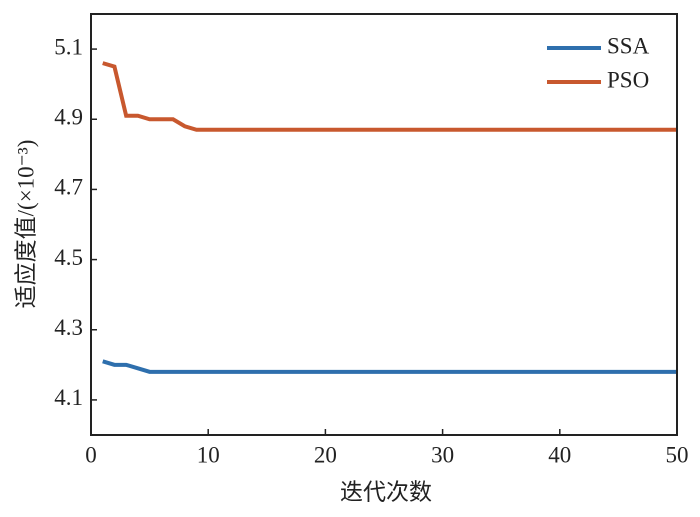 This screenshot has height=517, width=700. I want to click on y-axis-label: 适应度值/(×10⁻³), so click(25, 224).